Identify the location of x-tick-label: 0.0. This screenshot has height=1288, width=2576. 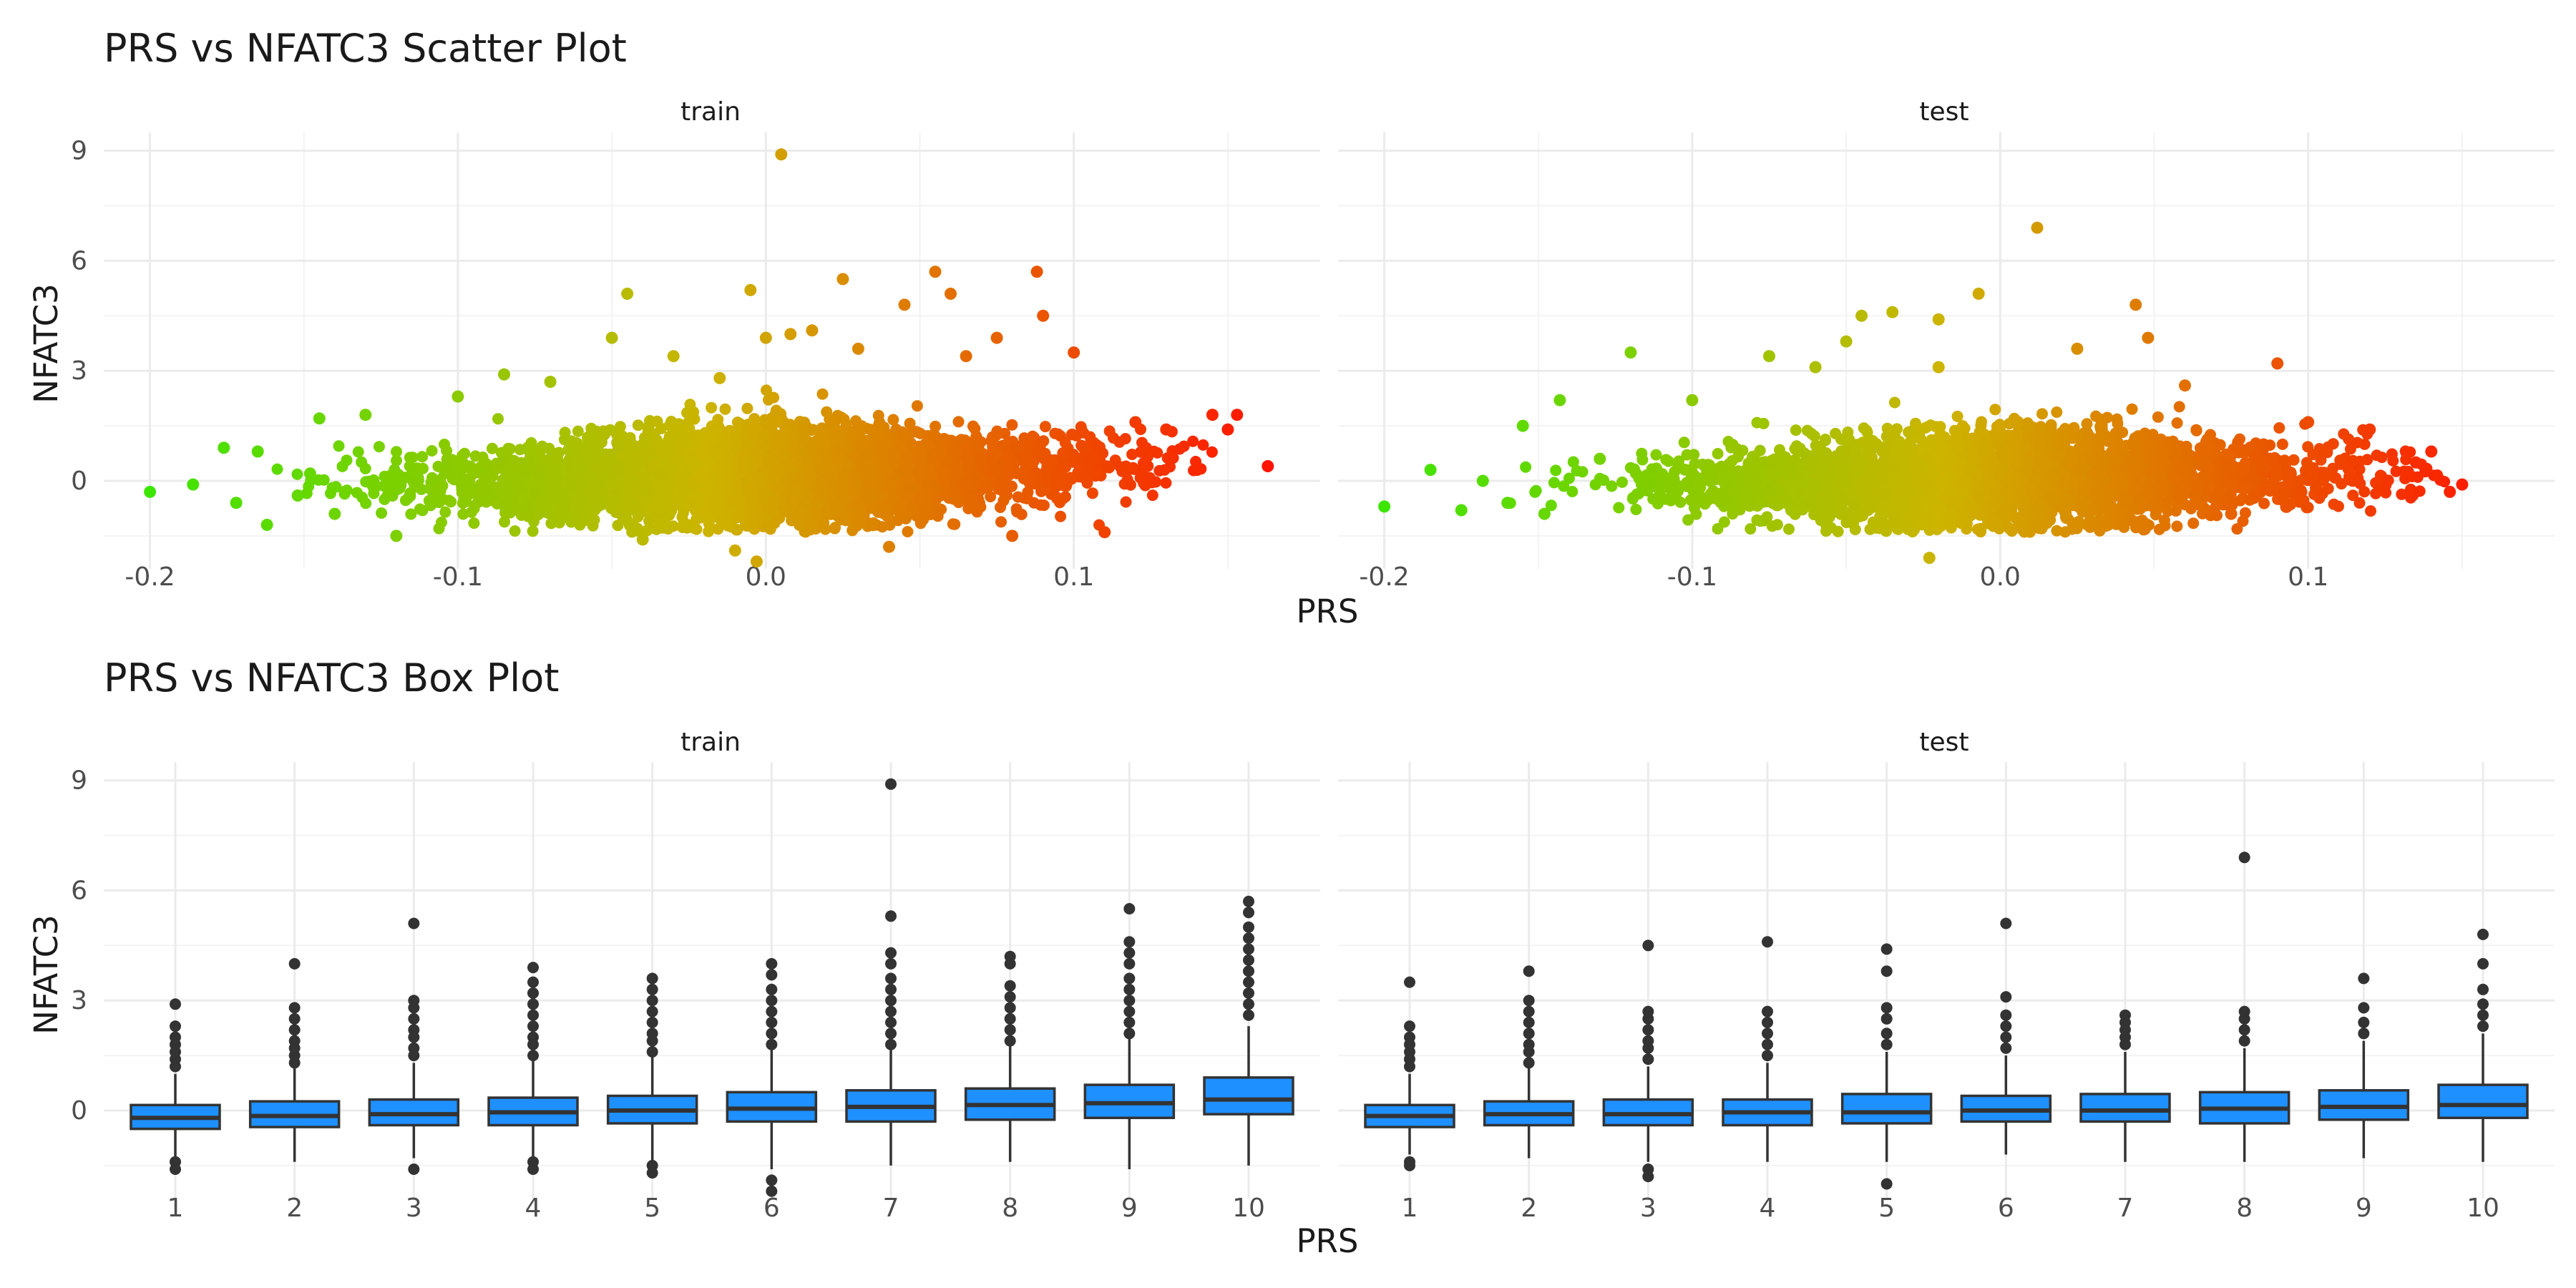
(766, 577).